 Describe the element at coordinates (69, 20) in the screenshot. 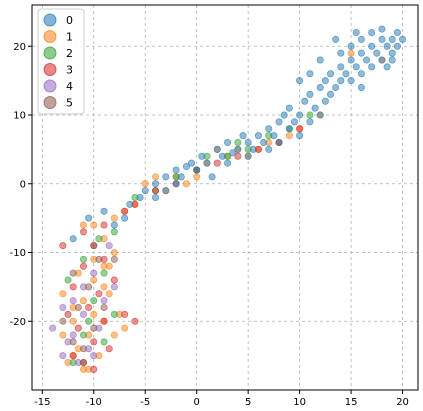

I see `legend-label-0: 0` at that location.